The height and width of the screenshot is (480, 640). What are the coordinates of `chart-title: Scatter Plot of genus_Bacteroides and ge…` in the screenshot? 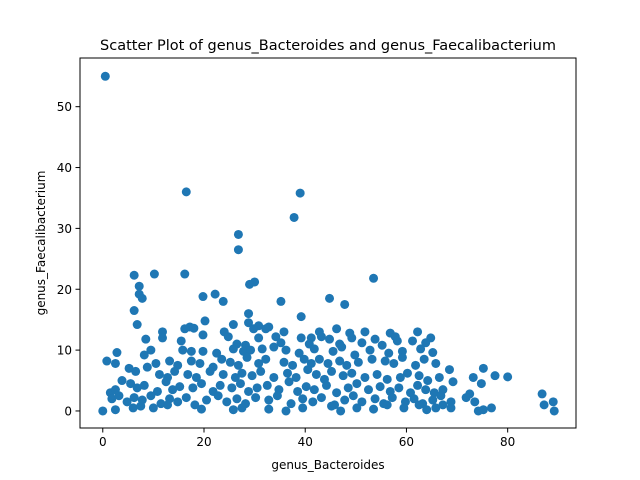 It's located at (328, 46).